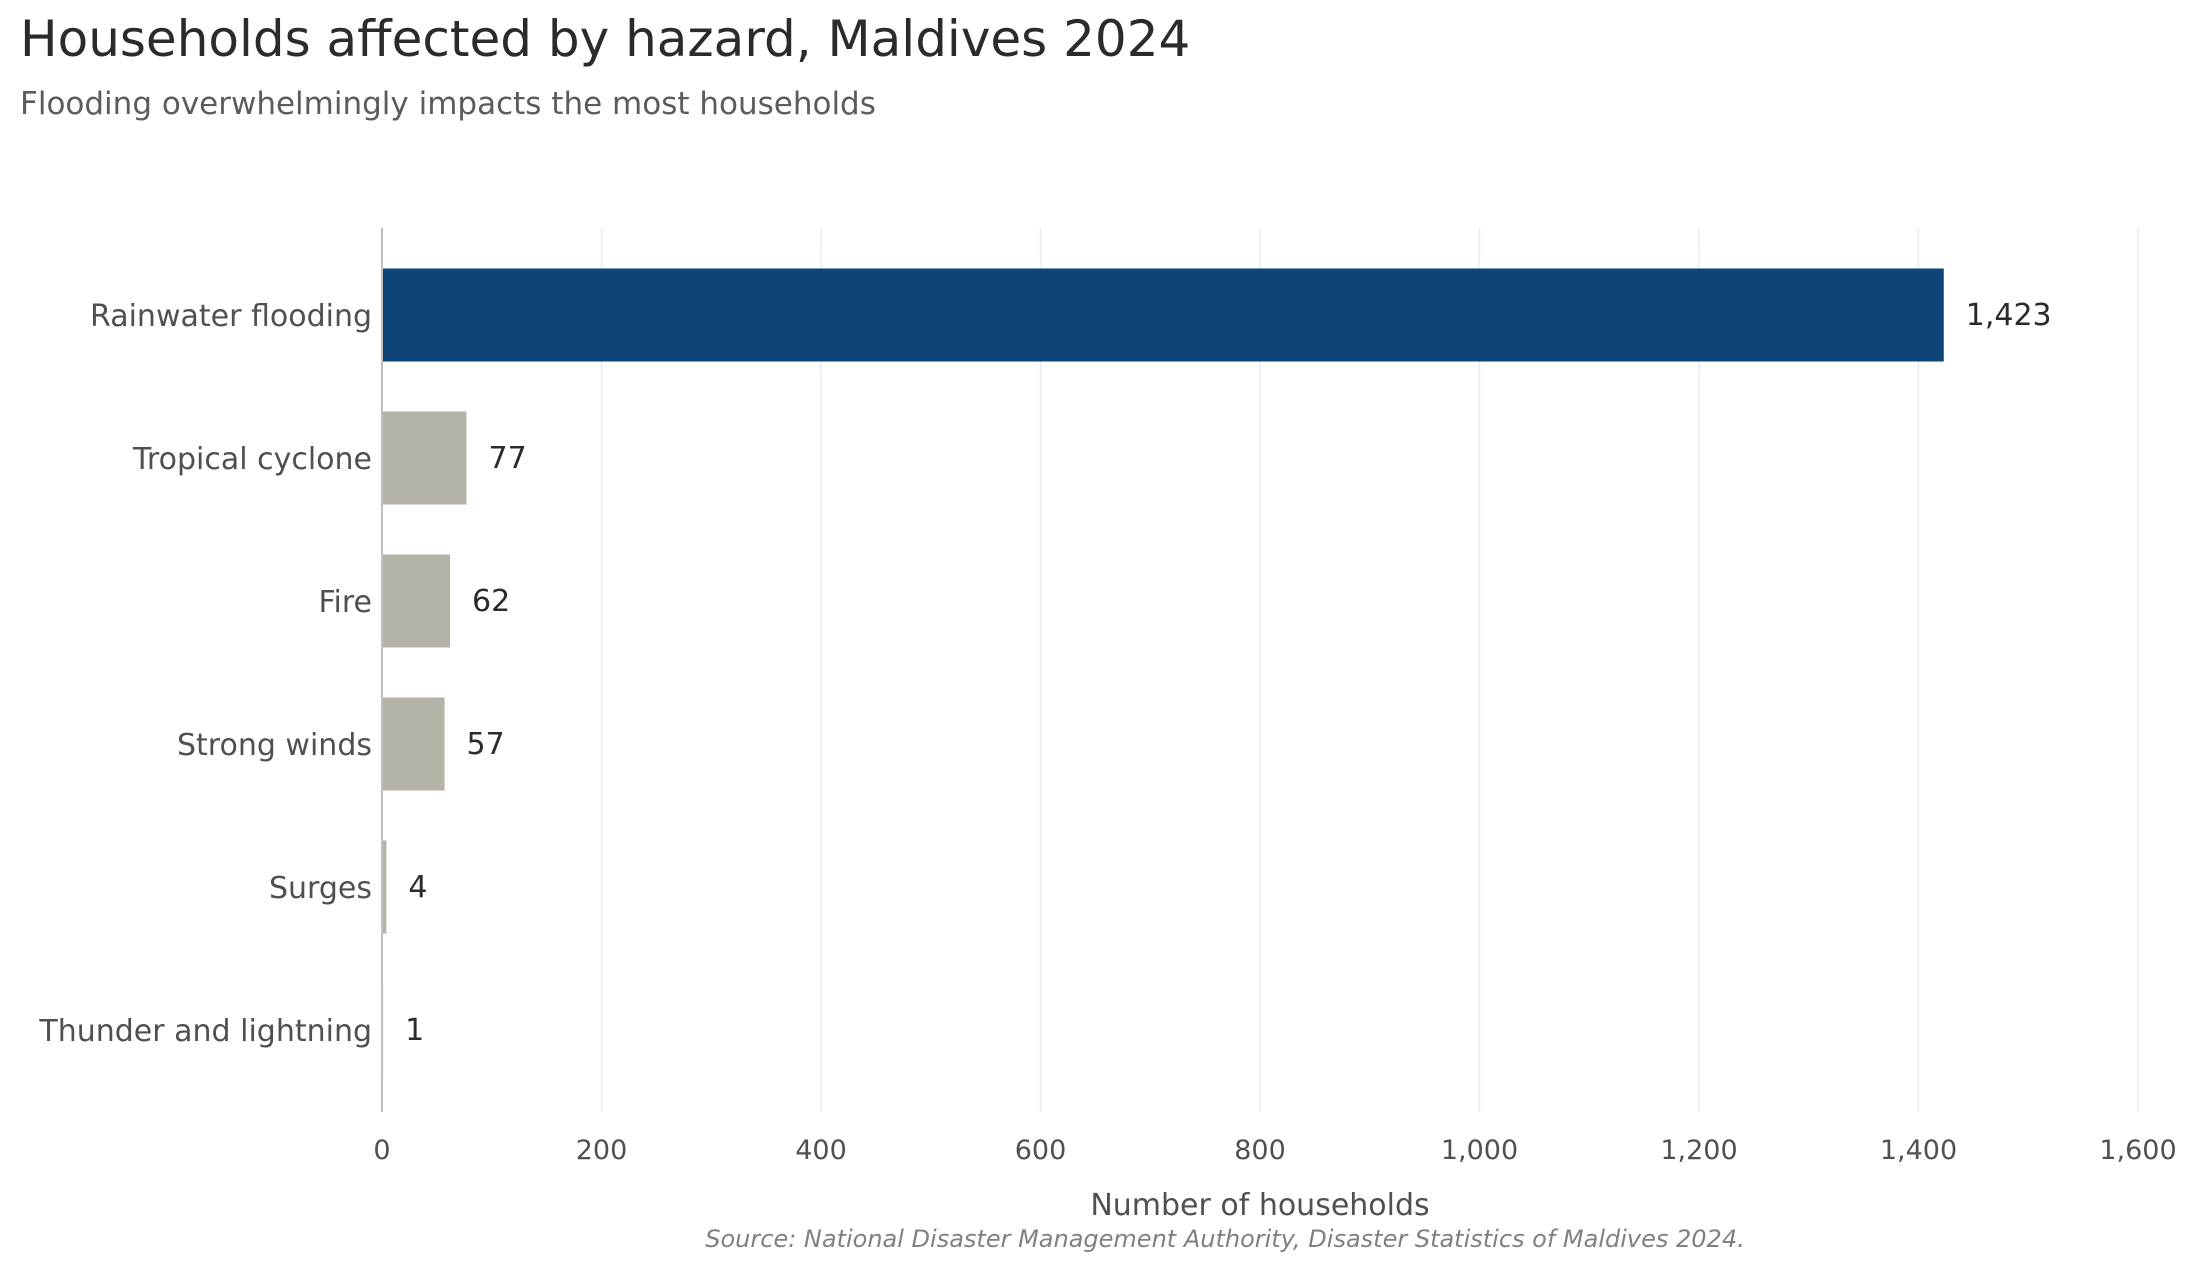 This screenshot has width=2200, height=1266. Describe the element at coordinates (2137, 1150) in the screenshot. I see `x-tick-label: 1,600` at that location.